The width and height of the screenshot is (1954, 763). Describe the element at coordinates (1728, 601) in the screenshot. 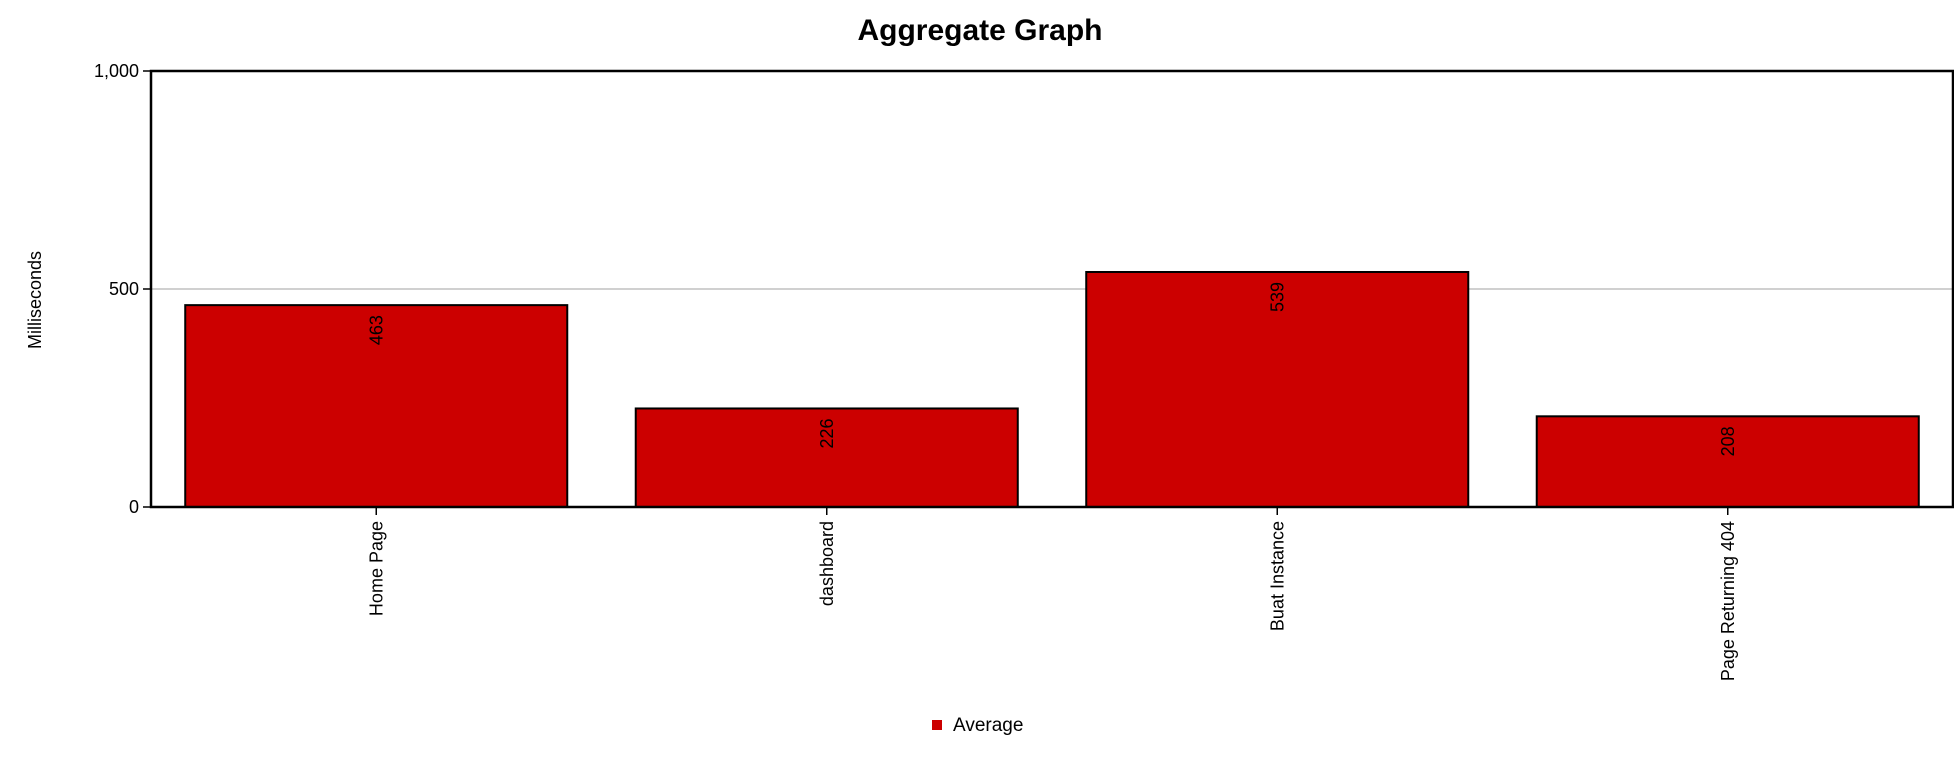

I see `x-tick-label: Page Returning 404` at that location.